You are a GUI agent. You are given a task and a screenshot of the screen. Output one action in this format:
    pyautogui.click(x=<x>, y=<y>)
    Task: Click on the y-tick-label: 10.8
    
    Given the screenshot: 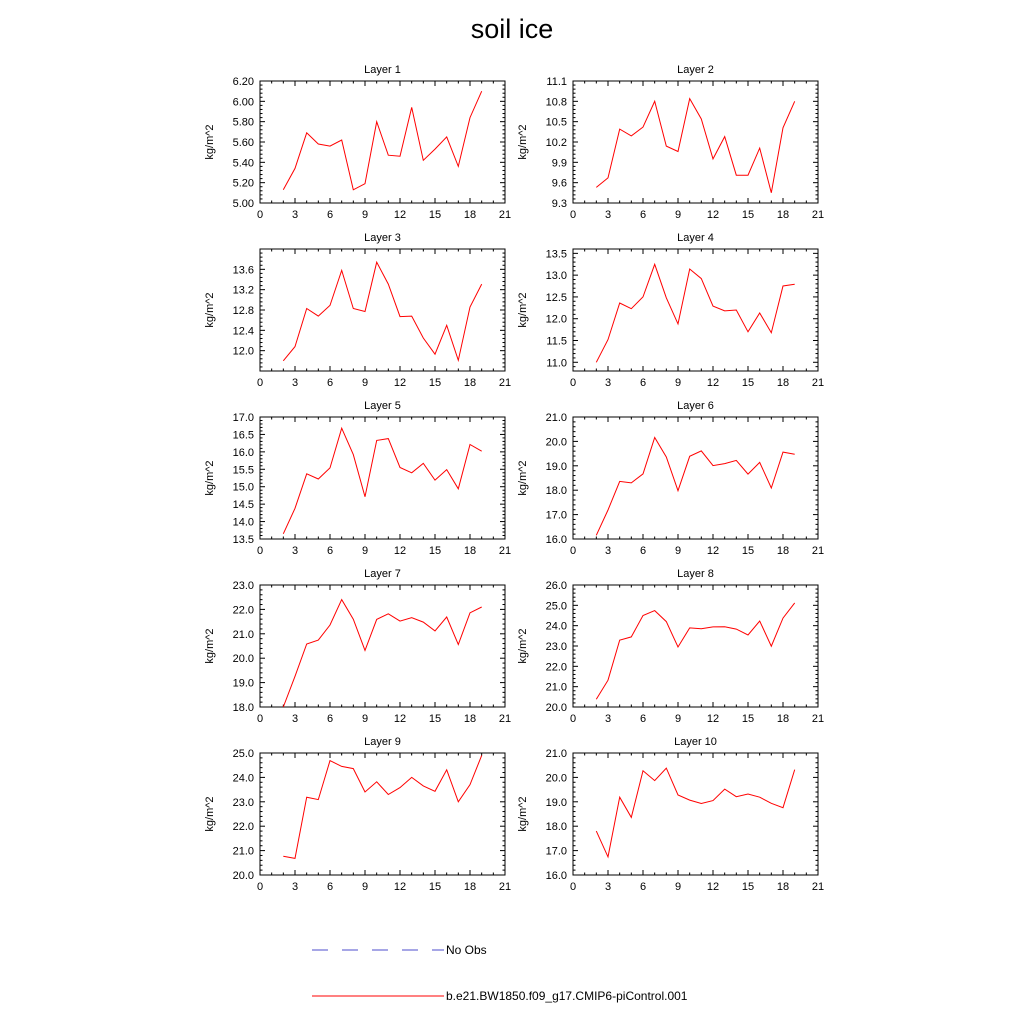 What is the action you would take?
    pyautogui.click(x=556, y=102)
    